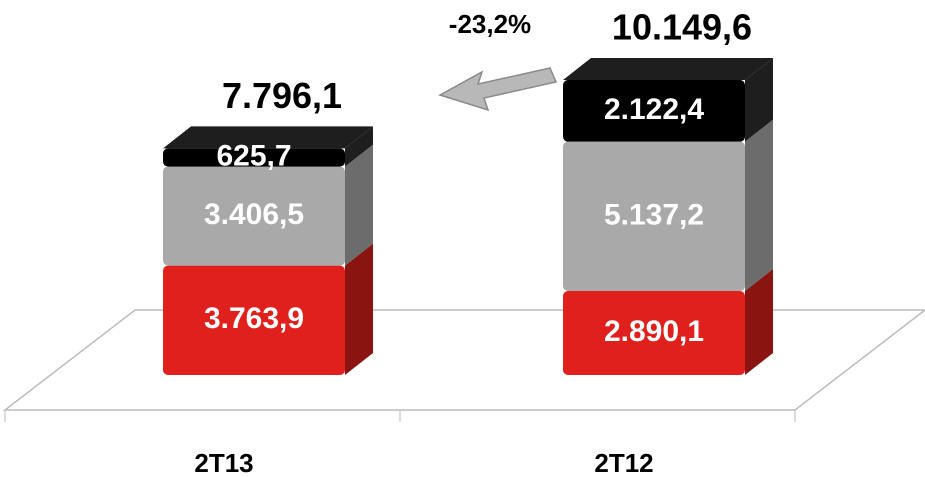 The height and width of the screenshot is (477, 925). I want to click on value-label: 2.122,4, so click(654, 109).